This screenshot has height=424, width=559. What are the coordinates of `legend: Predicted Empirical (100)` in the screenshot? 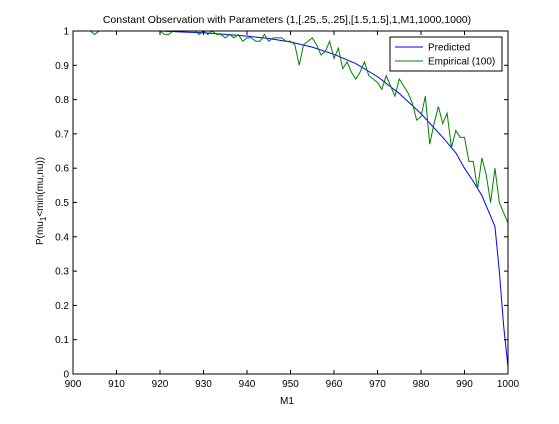 It's located at (446, 54).